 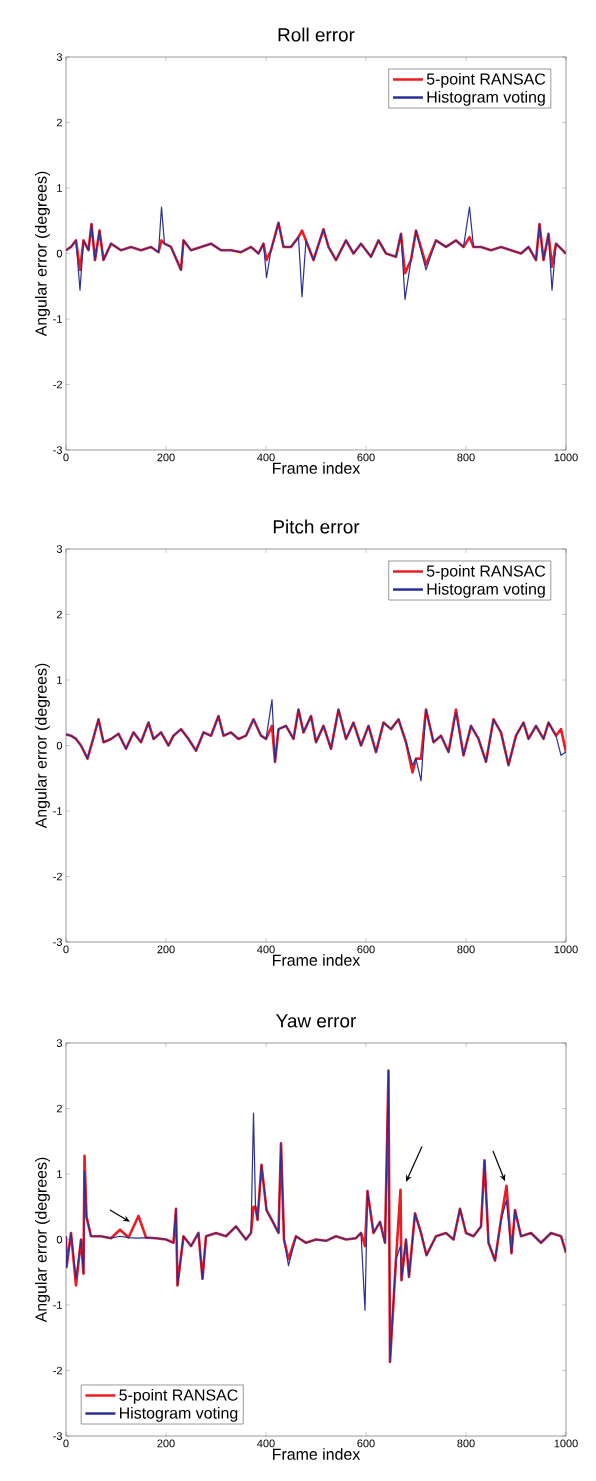 I want to click on chart-title: Roll error, so click(x=316, y=34).